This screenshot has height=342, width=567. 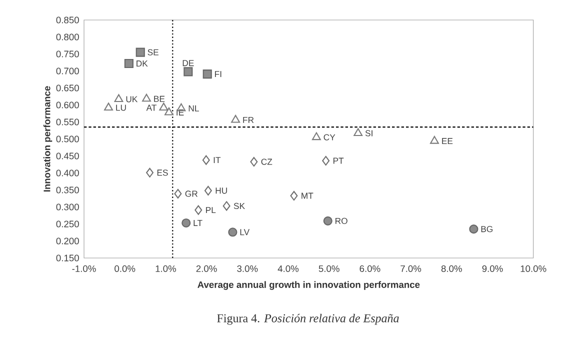 I want to click on x-tick-label: 8.0%, so click(x=451, y=268).